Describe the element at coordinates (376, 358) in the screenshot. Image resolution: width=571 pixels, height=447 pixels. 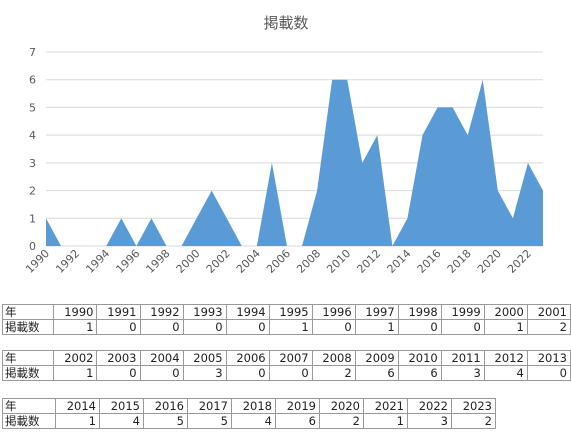
I see `table-cell-year: 2009` at that location.